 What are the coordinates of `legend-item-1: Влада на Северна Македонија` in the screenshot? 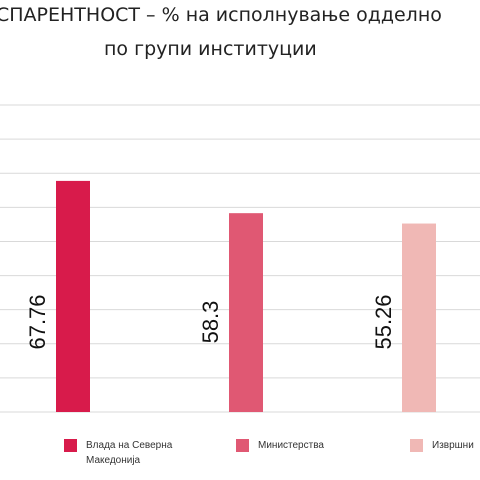 It's located at (139, 453).